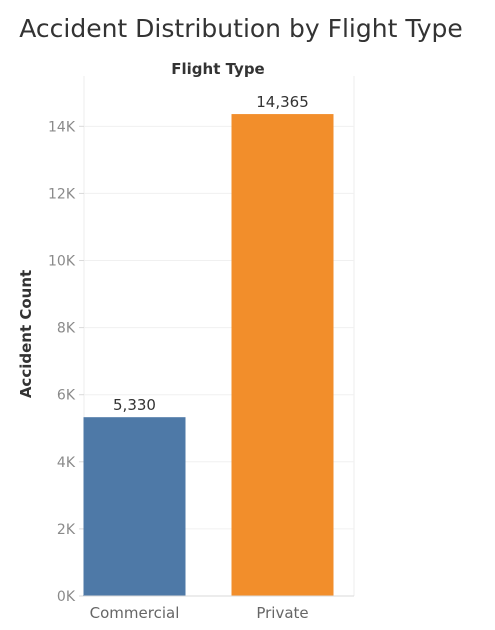 Image resolution: width=495 pixels, height=630 pixels. I want to click on y-tick-label: 2K, so click(66, 530).